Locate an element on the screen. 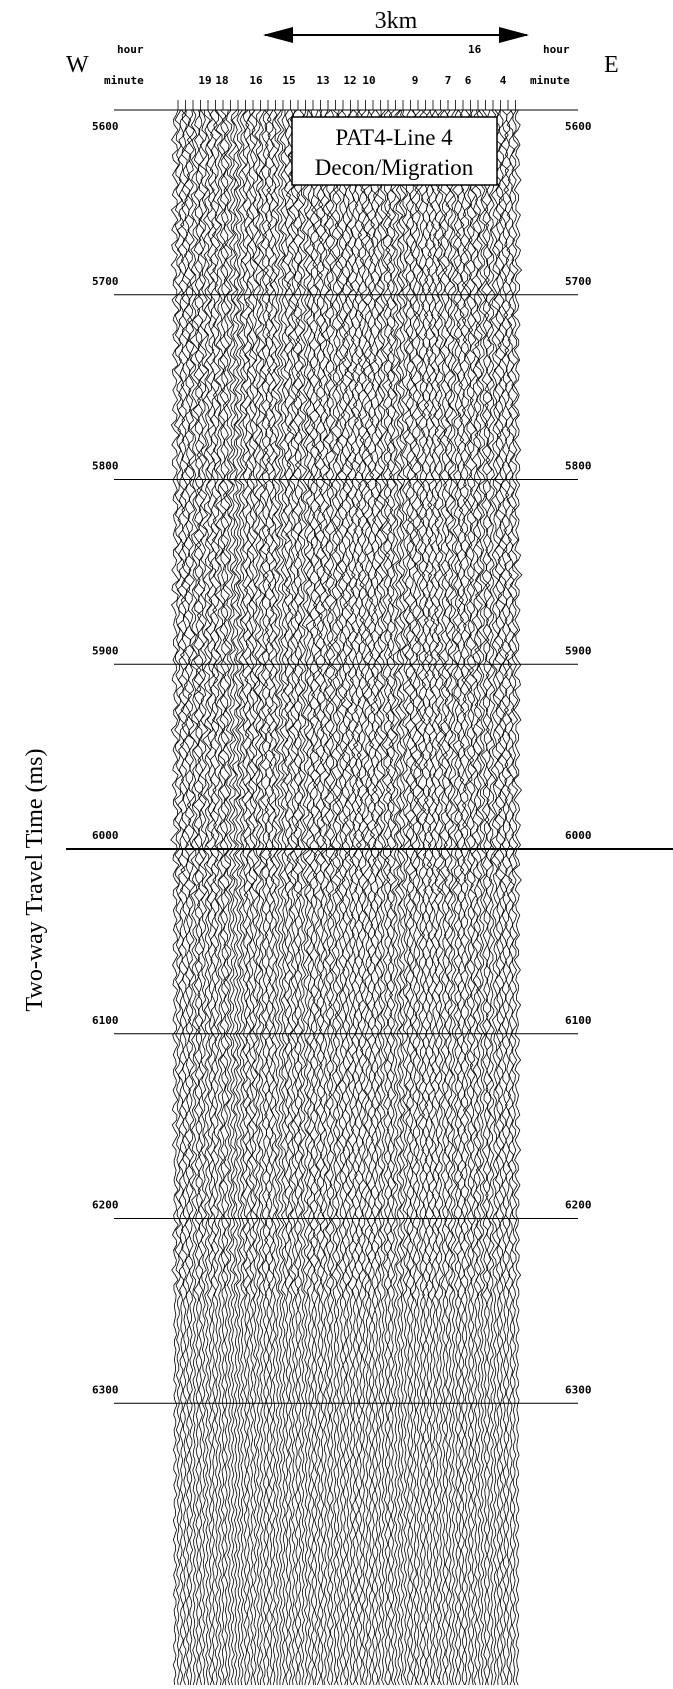 This screenshot has width=673, height=1689. time-tick-label: 6000 is located at coordinates (105, 835).